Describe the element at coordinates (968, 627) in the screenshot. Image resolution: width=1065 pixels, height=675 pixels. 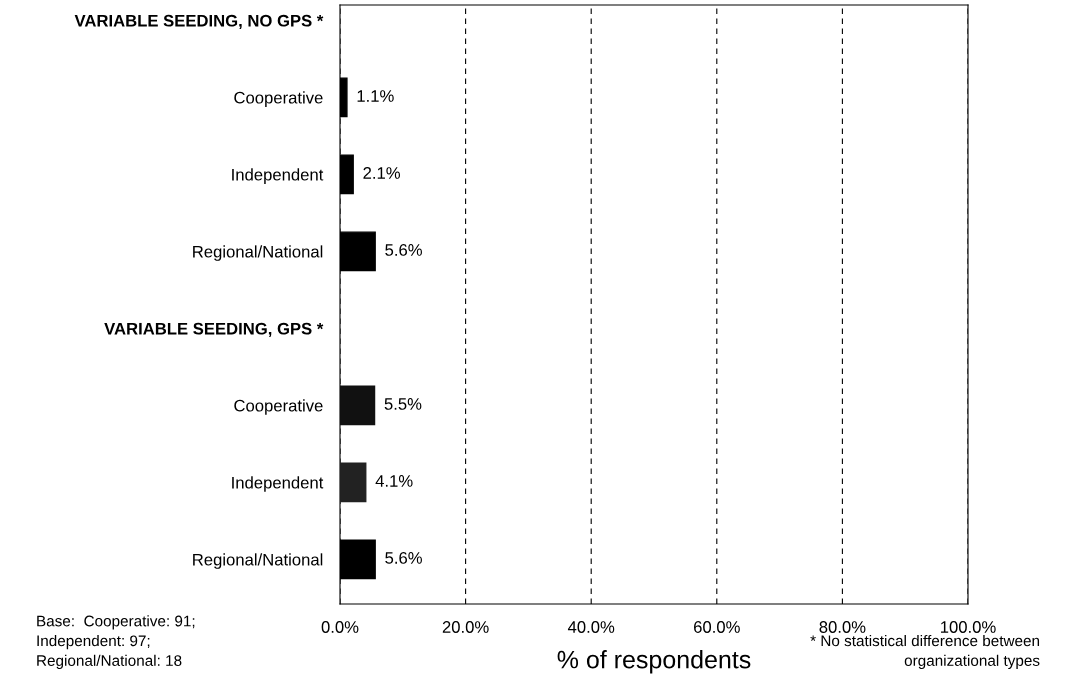
I see `x-tick-label: 100.0%` at that location.